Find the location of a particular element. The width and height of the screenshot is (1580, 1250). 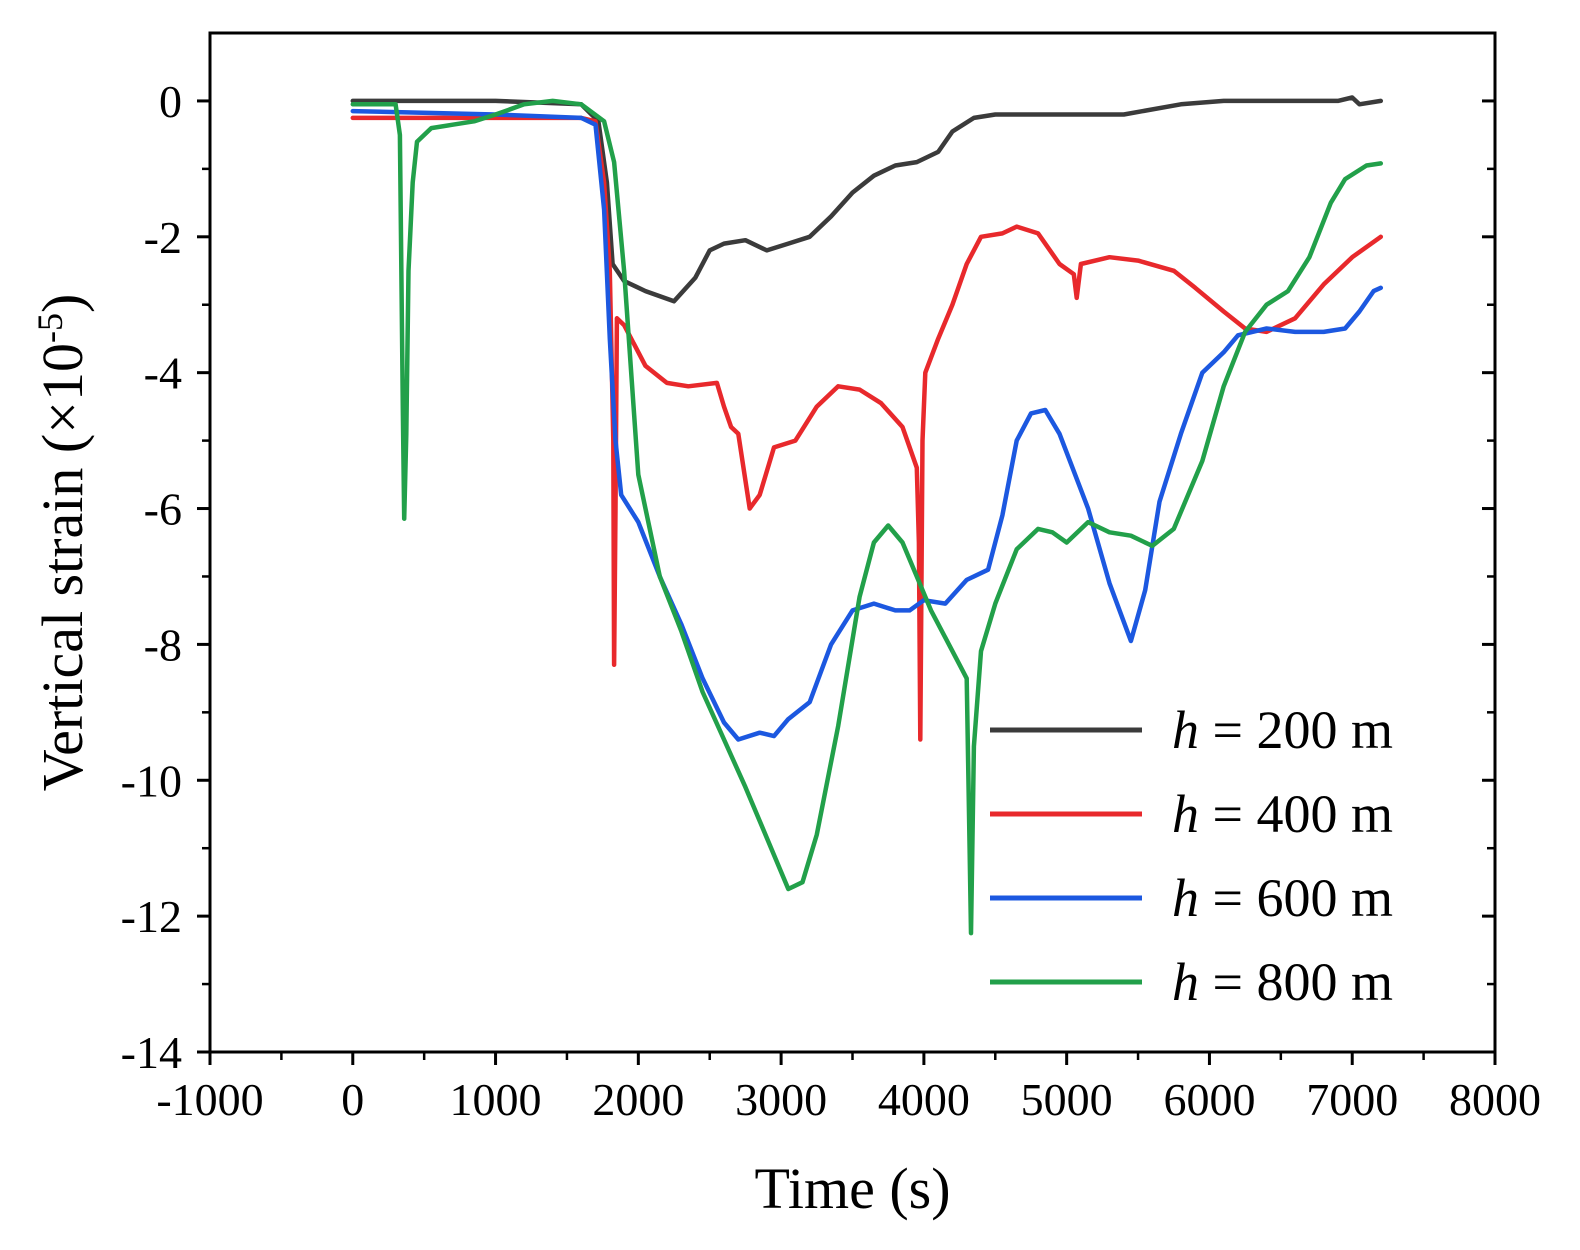

legend-value: = 600 m is located at coordinates (1296, 898).